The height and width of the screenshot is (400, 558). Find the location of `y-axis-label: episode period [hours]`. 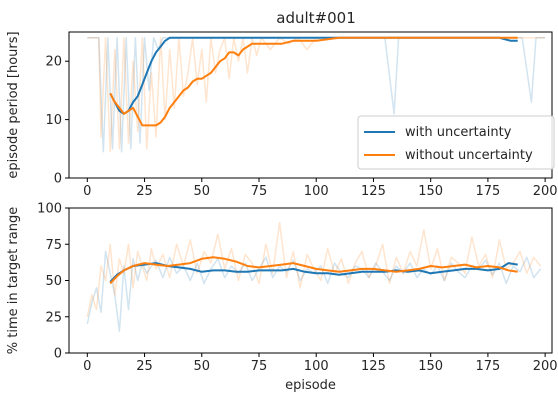

y-axis-label: episode period [hours] is located at coordinates (13, 104).